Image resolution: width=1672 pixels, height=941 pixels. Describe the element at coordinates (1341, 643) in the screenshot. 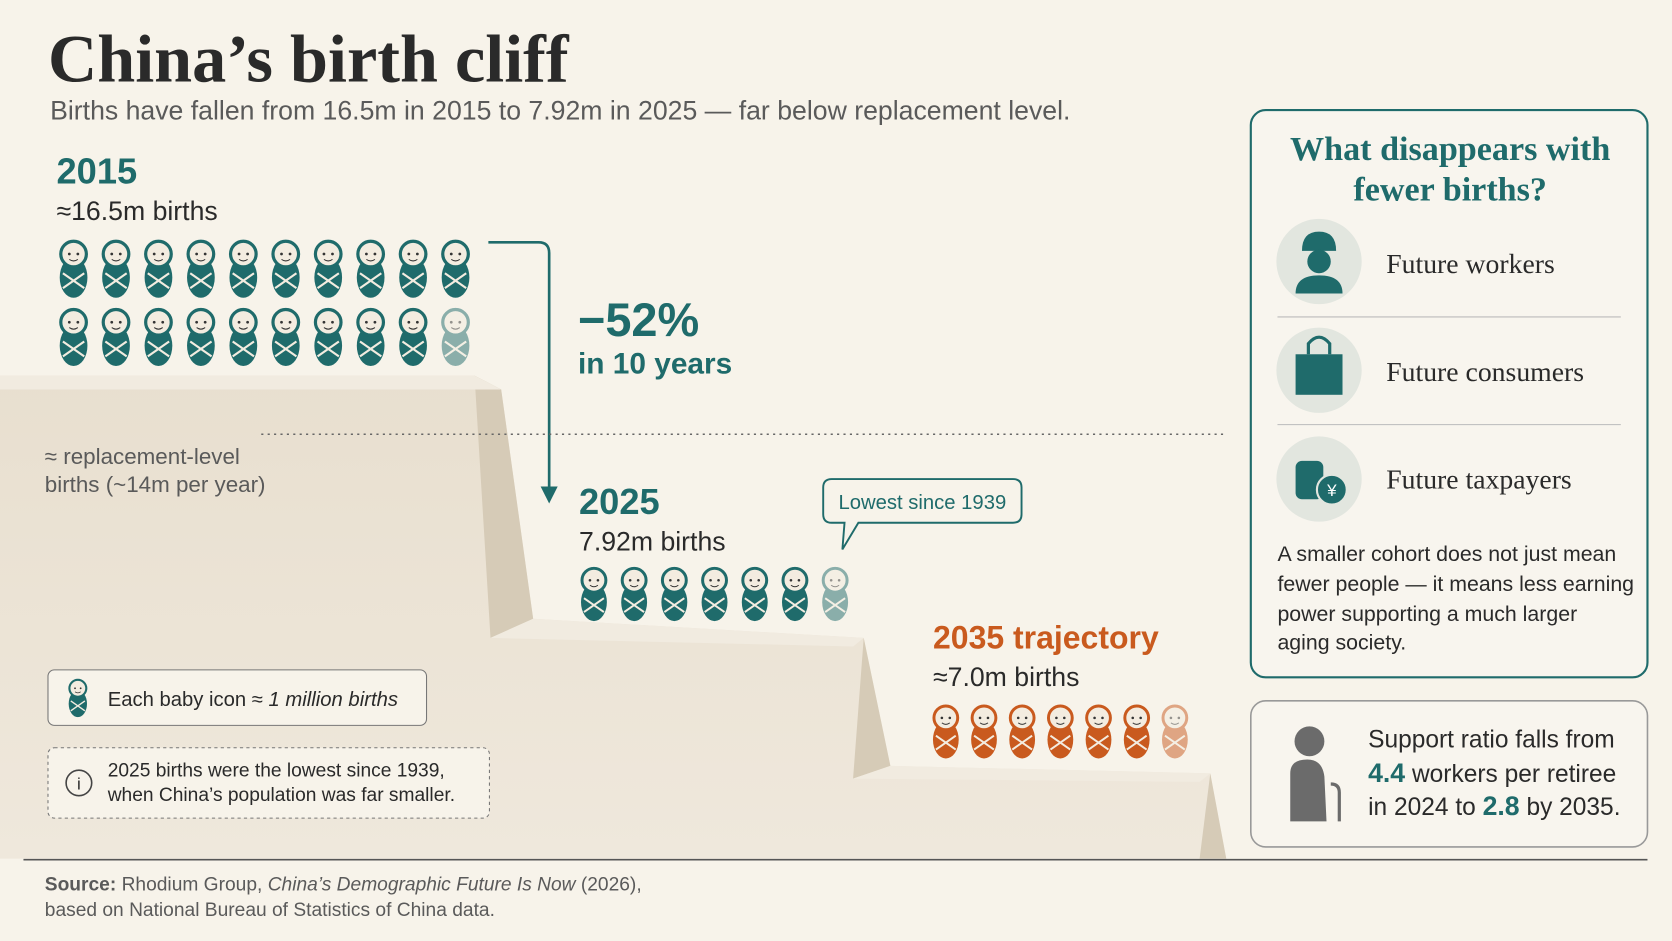

I see `panel-text: aging society.` at that location.